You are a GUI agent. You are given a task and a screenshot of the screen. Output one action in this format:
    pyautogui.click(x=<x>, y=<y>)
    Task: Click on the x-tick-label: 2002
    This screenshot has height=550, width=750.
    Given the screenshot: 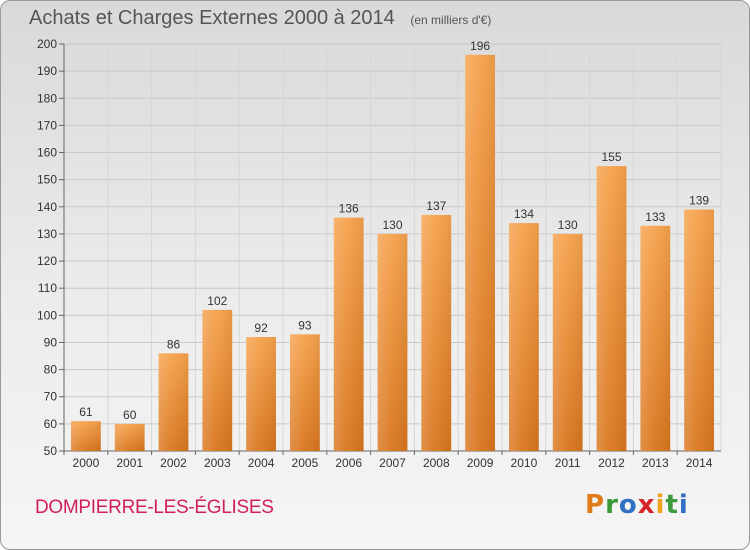 What is the action you would take?
    pyautogui.click(x=173, y=463)
    